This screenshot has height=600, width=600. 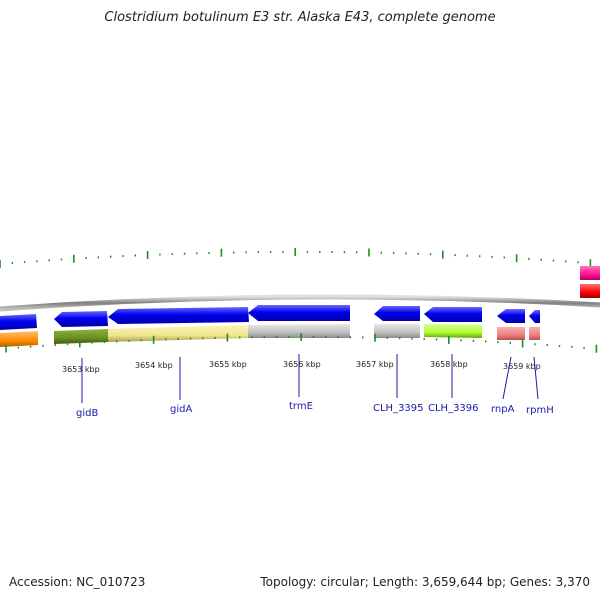 I want to click on gene-label-gidB: gidB, so click(x=87, y=413).